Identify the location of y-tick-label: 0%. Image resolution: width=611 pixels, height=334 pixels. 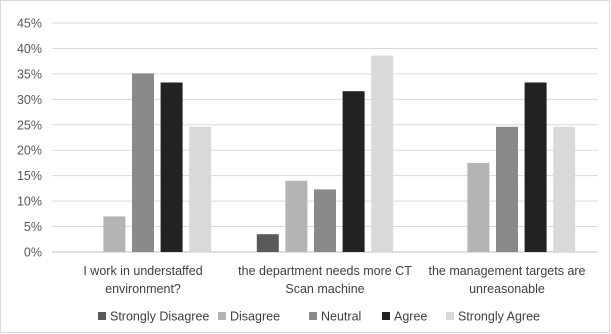
(33, 253).